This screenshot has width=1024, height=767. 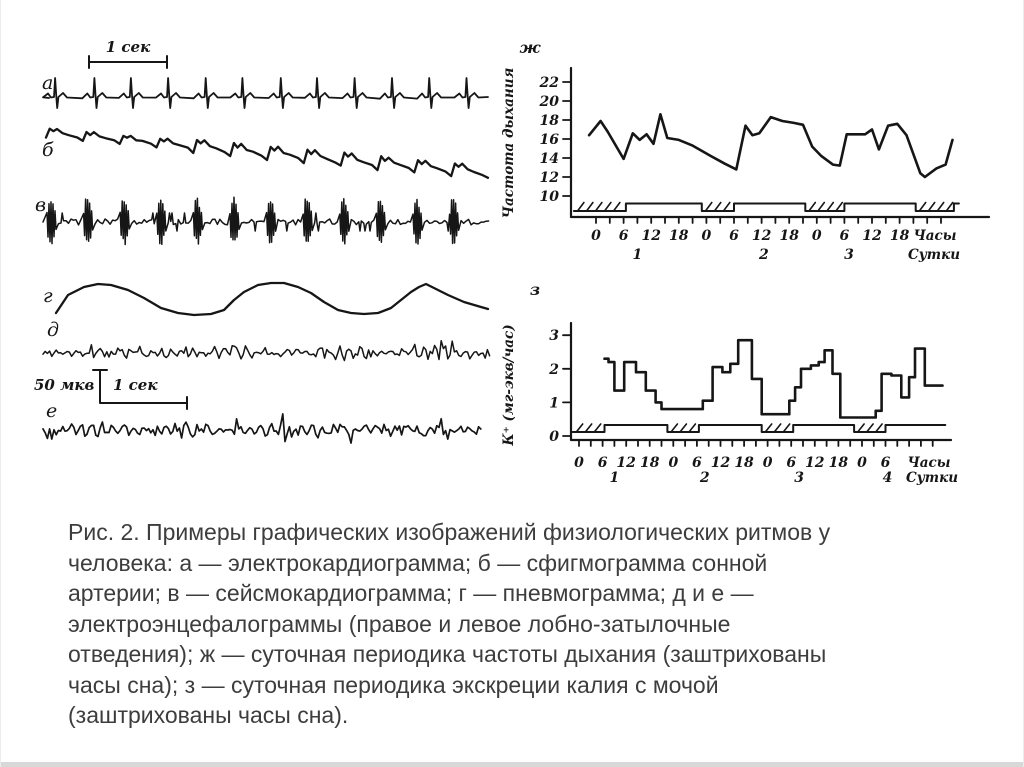 What do you see at coordinates (128, 47) in the screenshot?
I see `top-time-scale-label: 1 сек` at bounding box center [128, 47].